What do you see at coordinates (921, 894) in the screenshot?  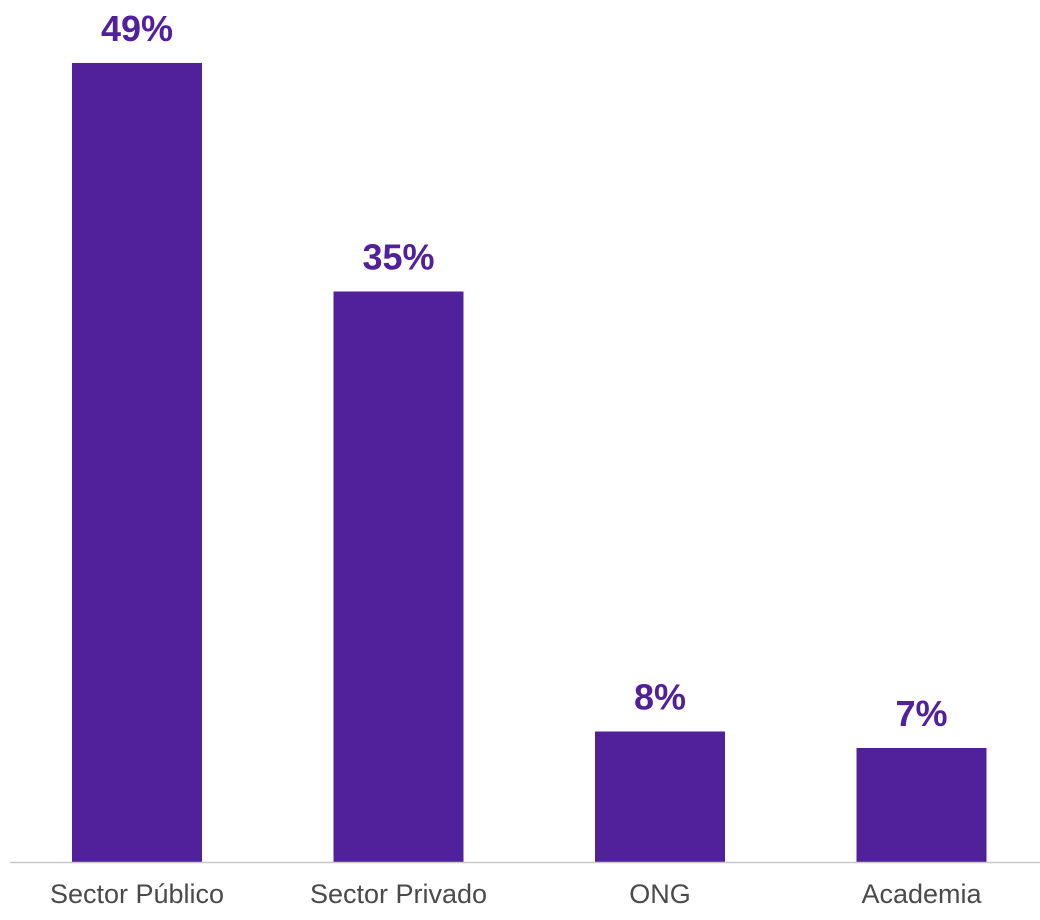 I see `x-tick-label-3: Academia` at bounding box center [921, 894].